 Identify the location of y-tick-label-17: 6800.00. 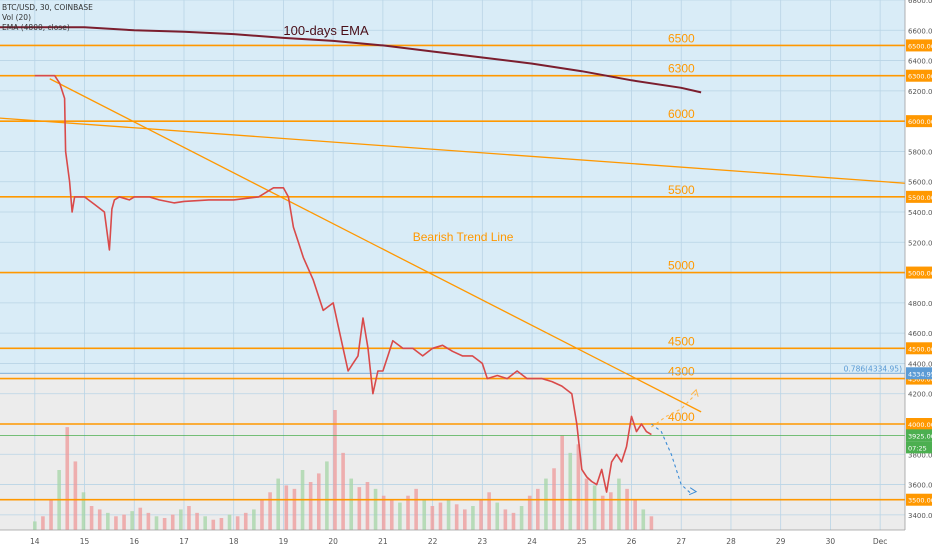
(920, 2).